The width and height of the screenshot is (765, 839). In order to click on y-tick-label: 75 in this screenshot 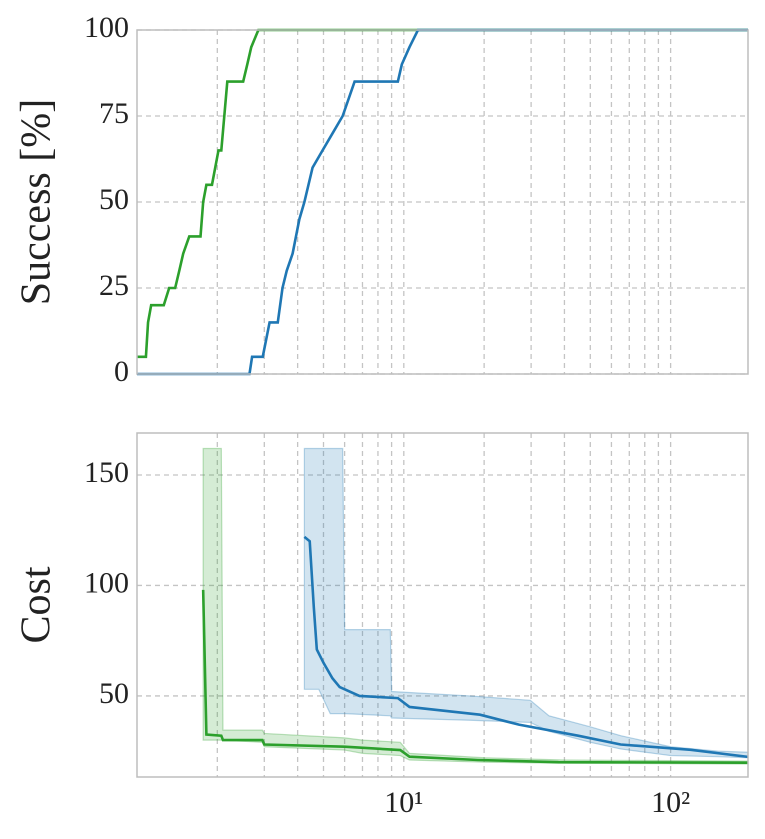, I will do `click(114, 113)`.